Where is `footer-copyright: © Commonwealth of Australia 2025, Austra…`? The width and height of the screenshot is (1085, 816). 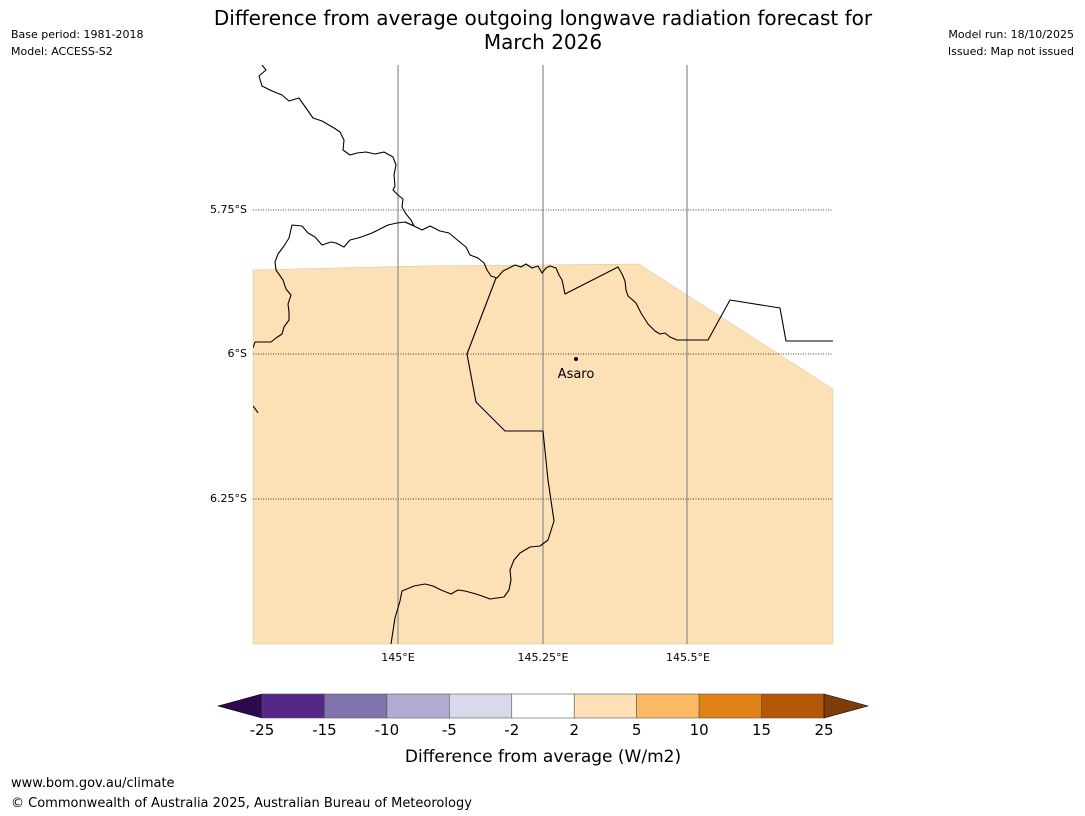
footer-copyright: © Commonwealth of Australia 2025, Austra… is located at coordinates (241, 803).